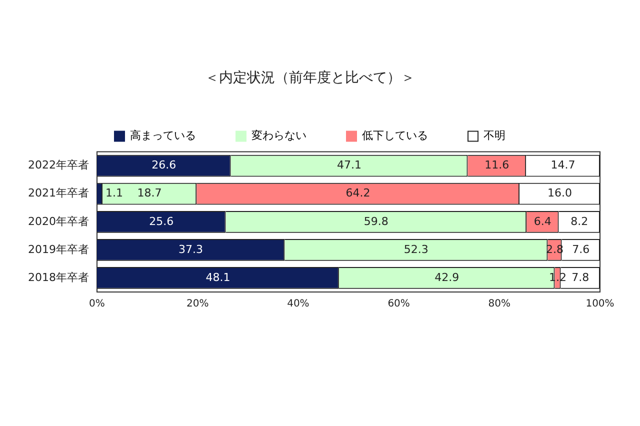 The width and height of the screenshot is (640, 426). What do you see at coordinates (600, 304) in the screenshot?
I see `x-tick-label: 100%` at bounding box center [600, 304].